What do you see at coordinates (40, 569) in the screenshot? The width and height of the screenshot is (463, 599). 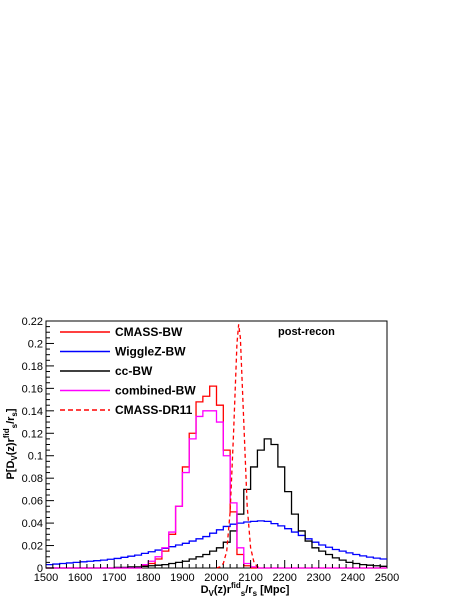 I see `y-tick-label: 0` at bounding box center [40, 569].